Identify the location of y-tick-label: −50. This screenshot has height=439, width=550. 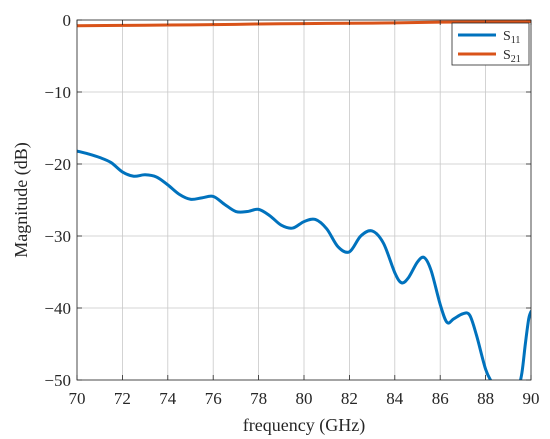
(57, 380).